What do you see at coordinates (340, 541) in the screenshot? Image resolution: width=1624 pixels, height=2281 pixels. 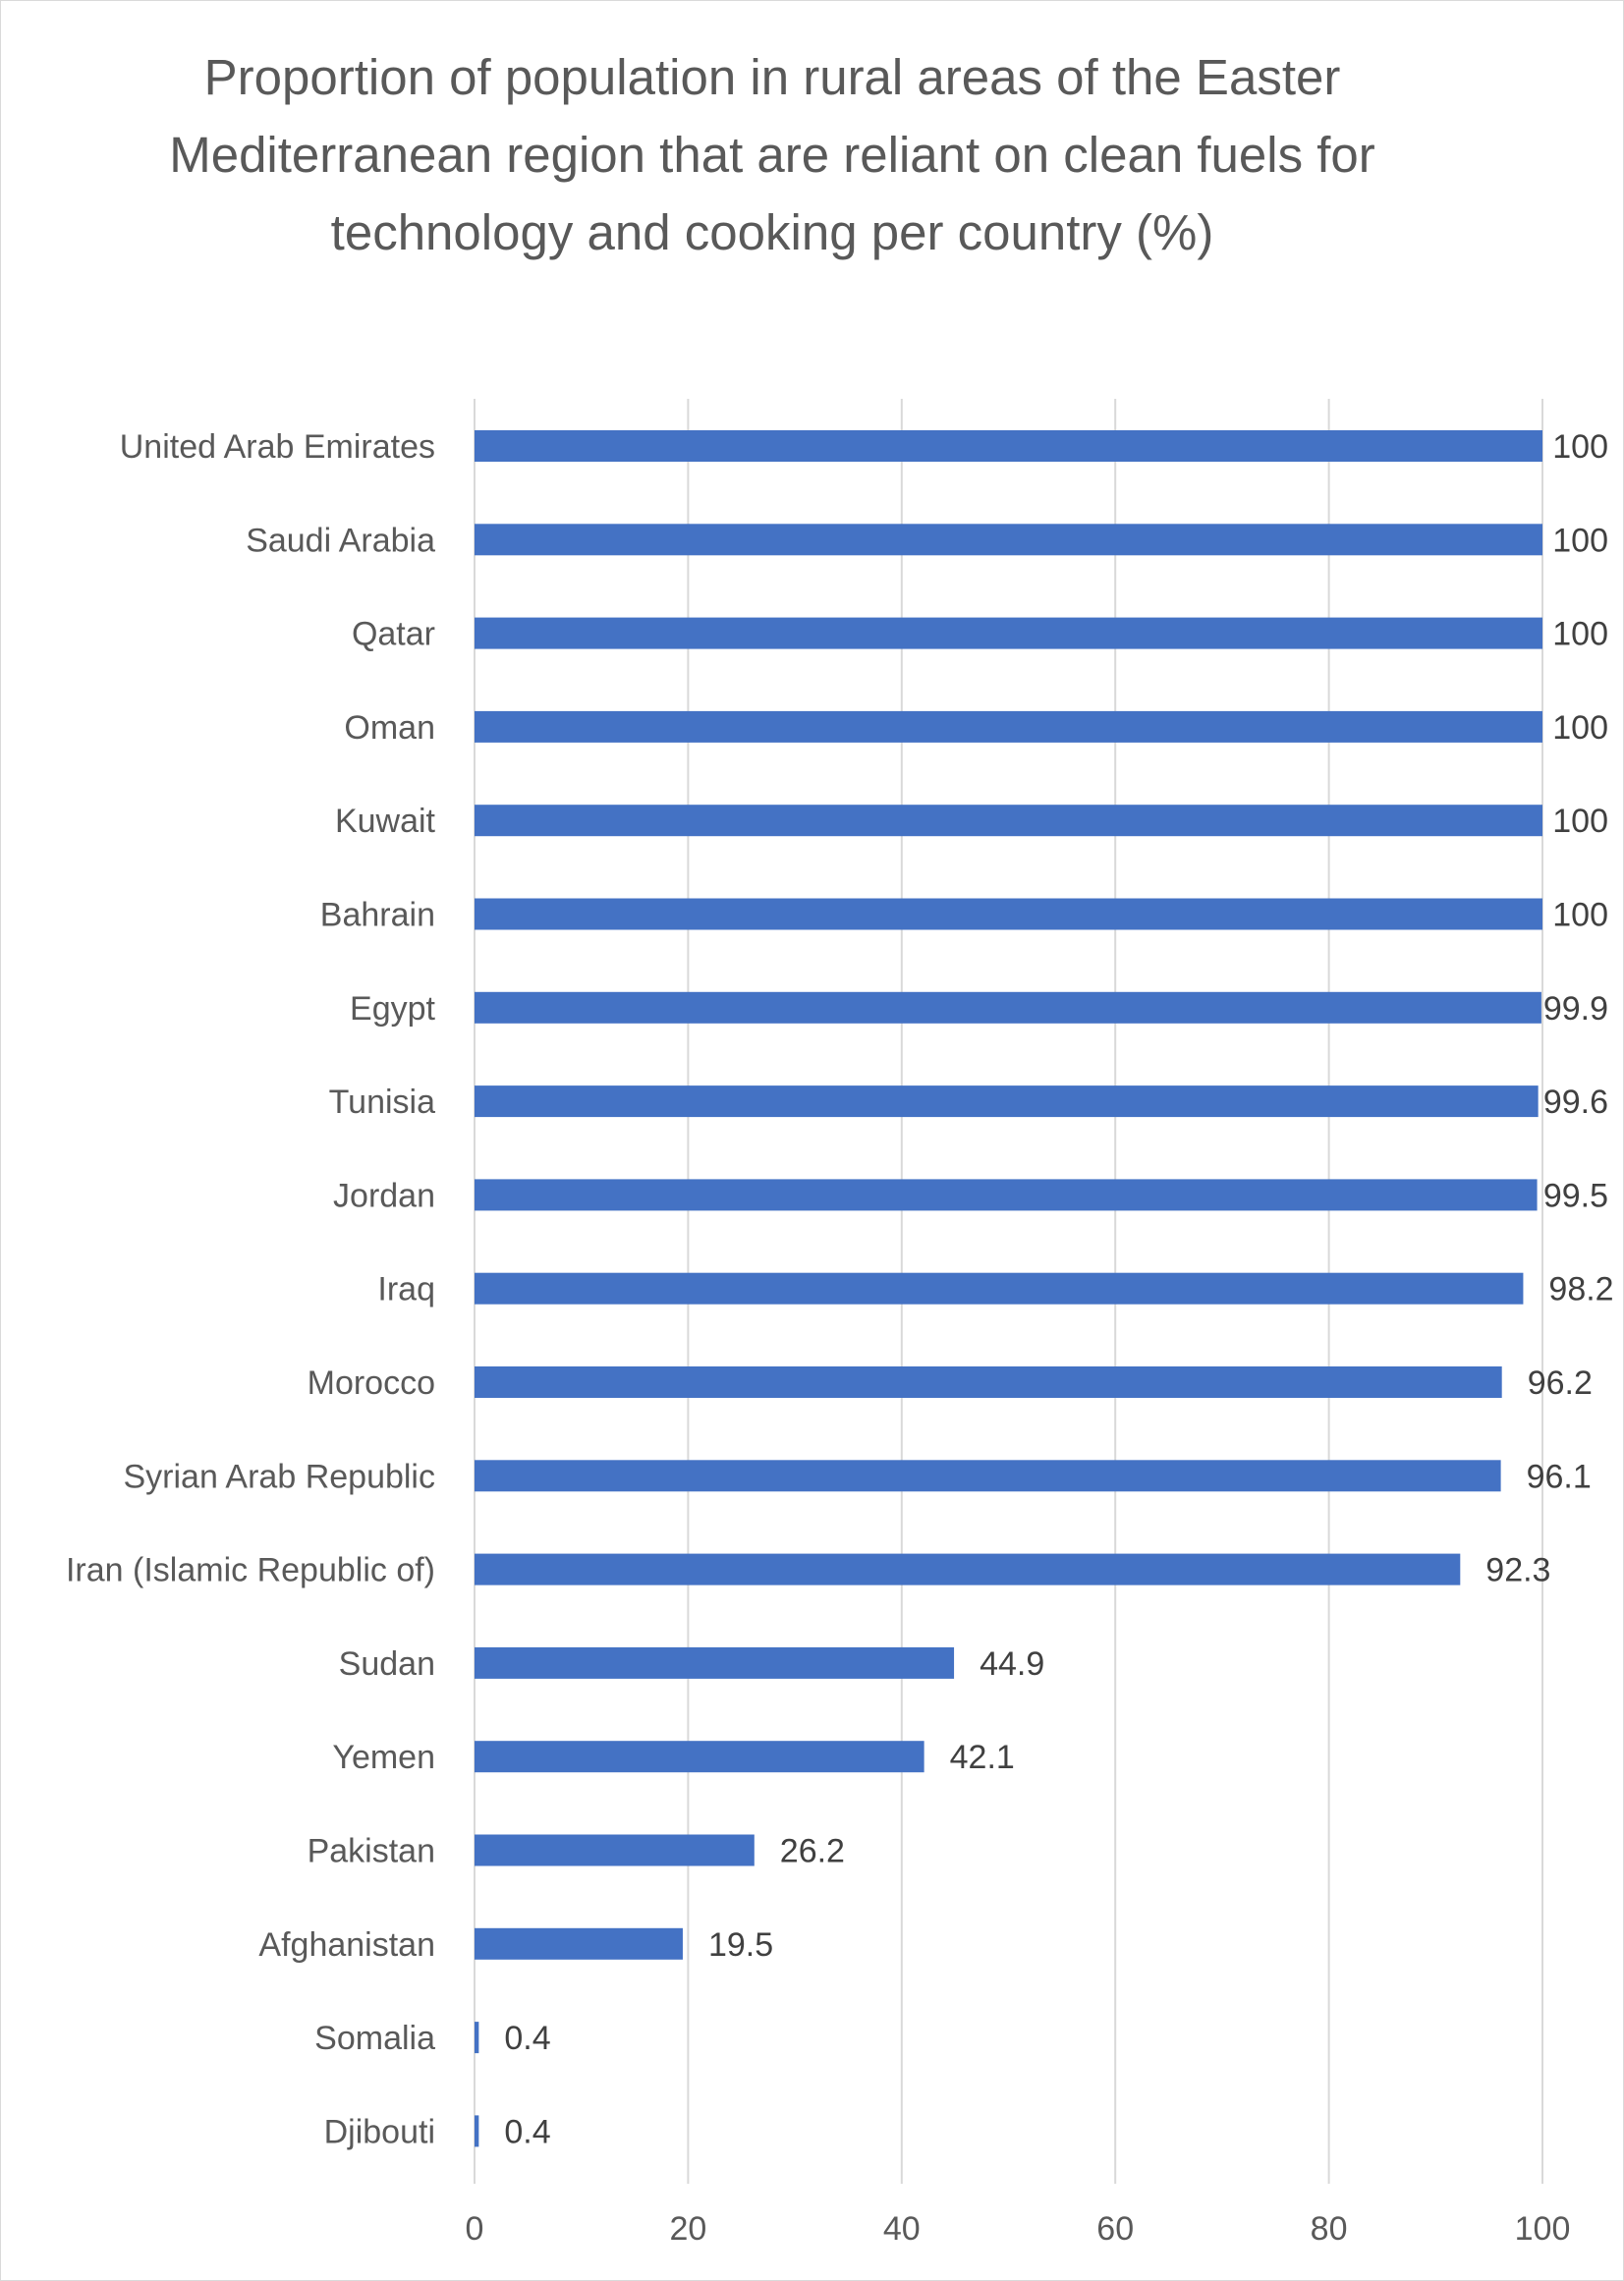 I see `category-label: Saudi Arabia` at bounding box center [340, 541].